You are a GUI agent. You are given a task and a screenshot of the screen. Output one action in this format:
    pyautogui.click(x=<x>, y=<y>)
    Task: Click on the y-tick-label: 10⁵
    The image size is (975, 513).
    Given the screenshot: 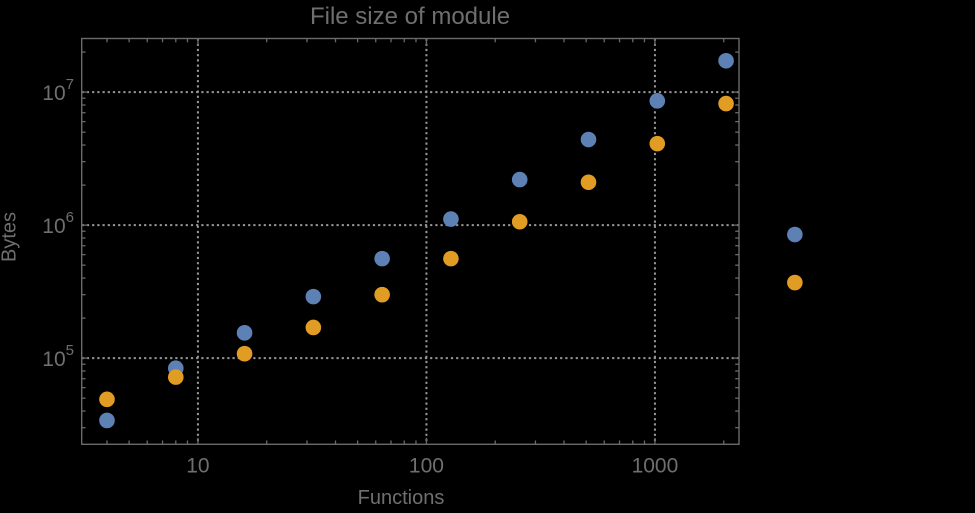 What is the action you would take?
    pyautogui.click(x=58, y=356)
    